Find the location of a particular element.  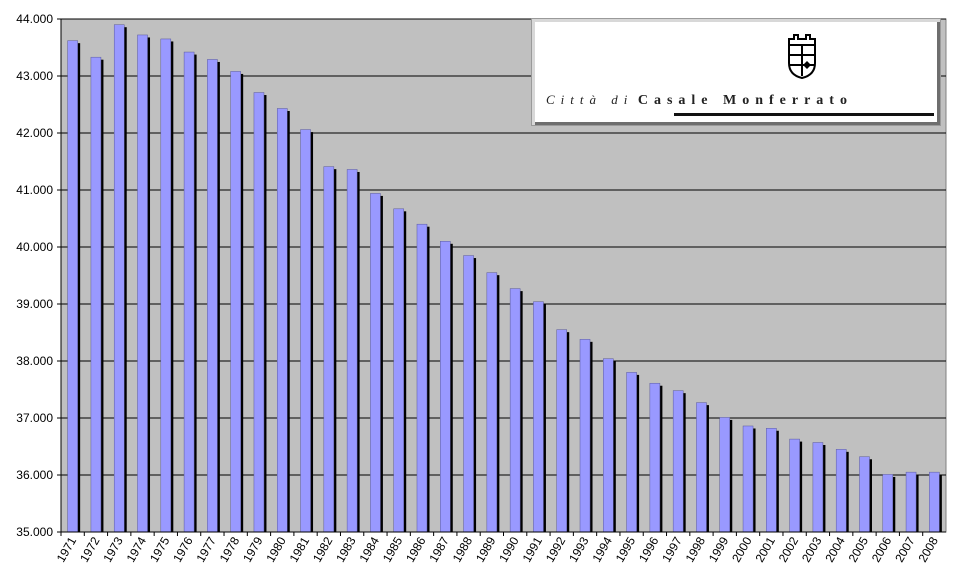

x-tick-label: 1997 is located at coordinates (672, 549).